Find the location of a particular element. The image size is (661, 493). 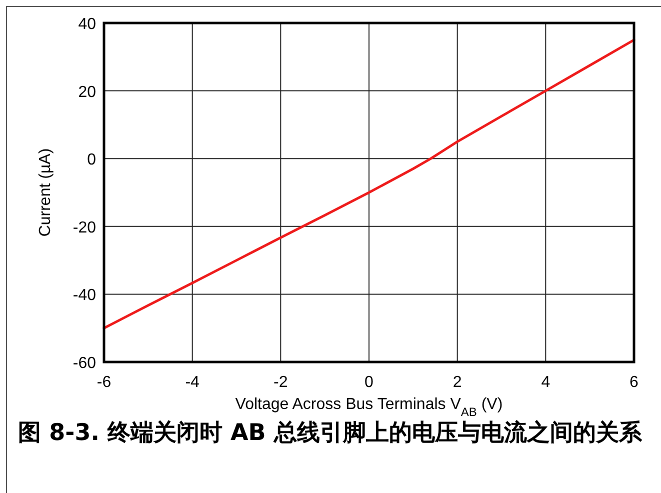

xlabel: Voltage Across Bus Terminals V$_{AB}$ (V) is located at coordinates (369, 407).